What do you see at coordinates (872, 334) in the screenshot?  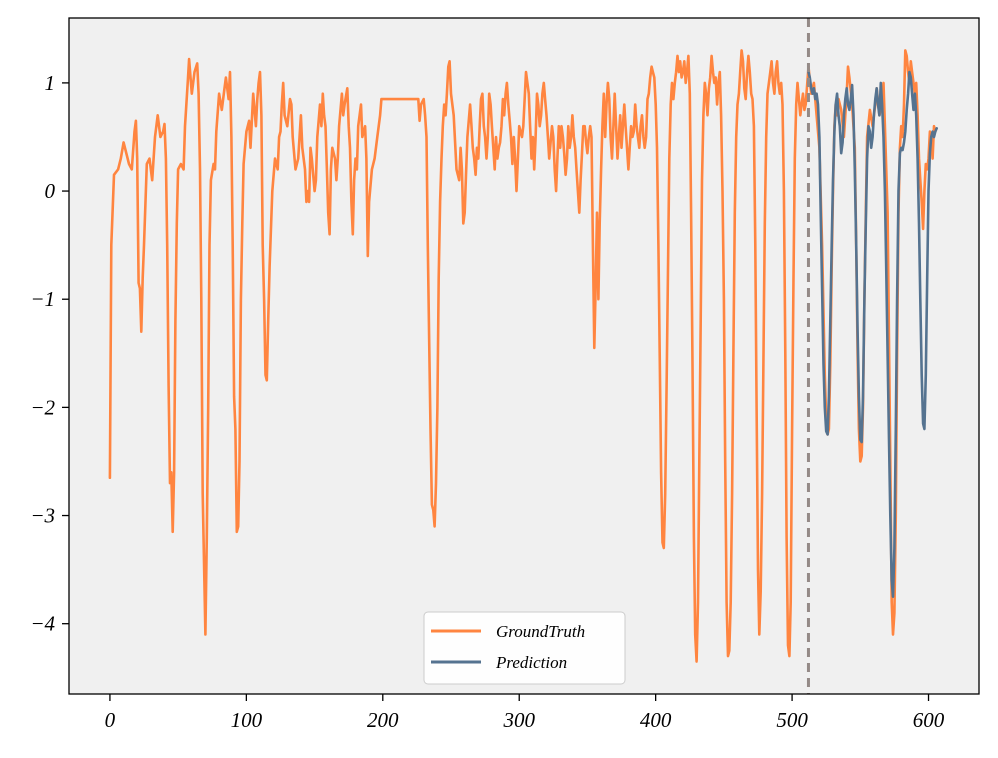 I see `series-line-prediction` at bounding box center [872, 334].